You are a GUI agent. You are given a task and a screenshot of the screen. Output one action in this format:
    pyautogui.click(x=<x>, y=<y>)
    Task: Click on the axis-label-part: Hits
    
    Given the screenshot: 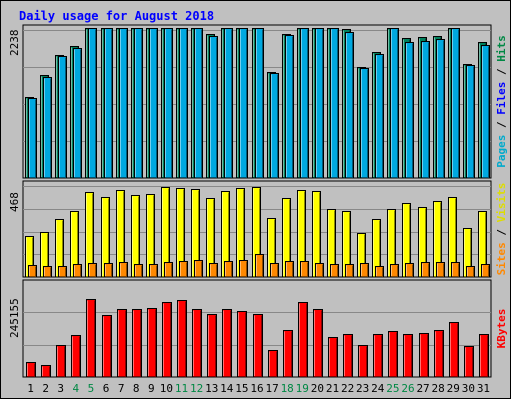 What is the action you would take?
    pyautogui.click(x=501, y=48)
    